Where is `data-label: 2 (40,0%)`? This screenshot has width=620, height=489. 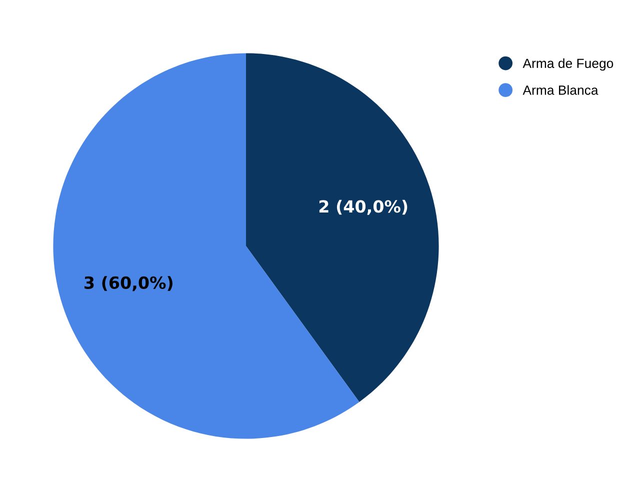 data-label: 2 (40,0%) is located at coordinates (363, 207).